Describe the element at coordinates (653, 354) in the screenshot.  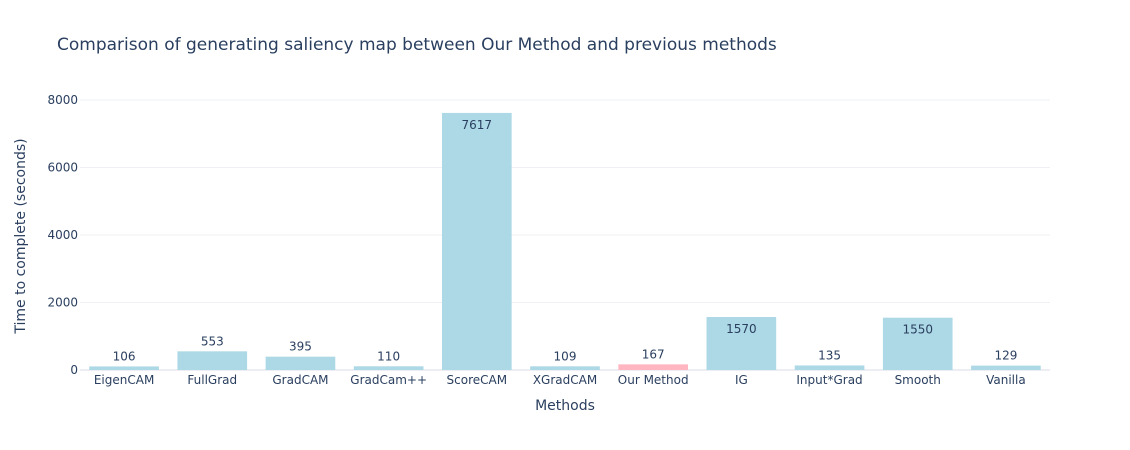
I see `bar-value-label: 167` at that location.